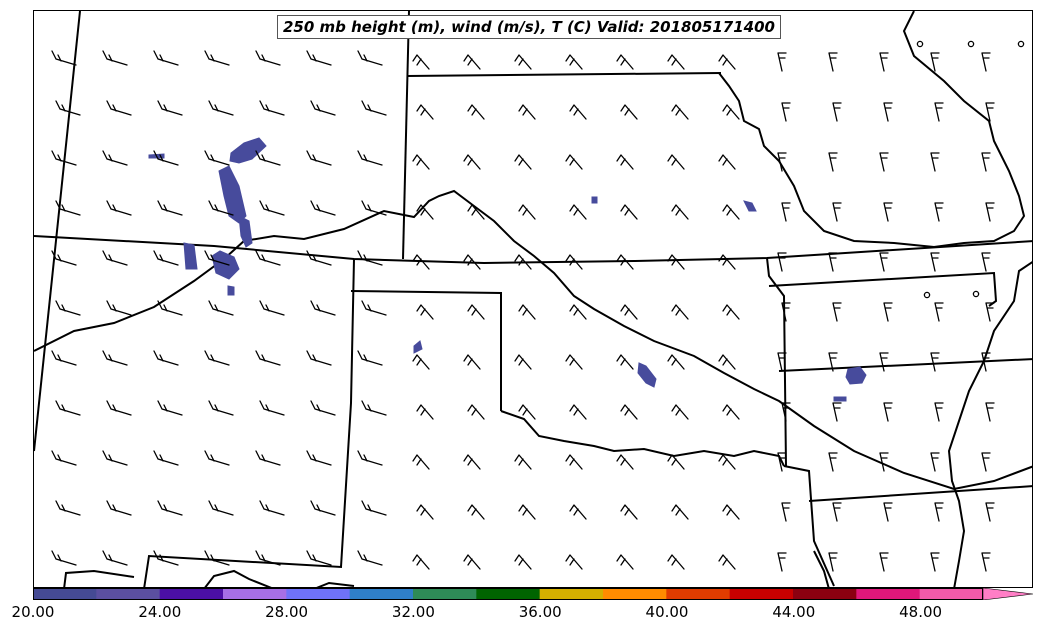  I want to click on colorbar-tick-label: 20.00, so click(33, 612).